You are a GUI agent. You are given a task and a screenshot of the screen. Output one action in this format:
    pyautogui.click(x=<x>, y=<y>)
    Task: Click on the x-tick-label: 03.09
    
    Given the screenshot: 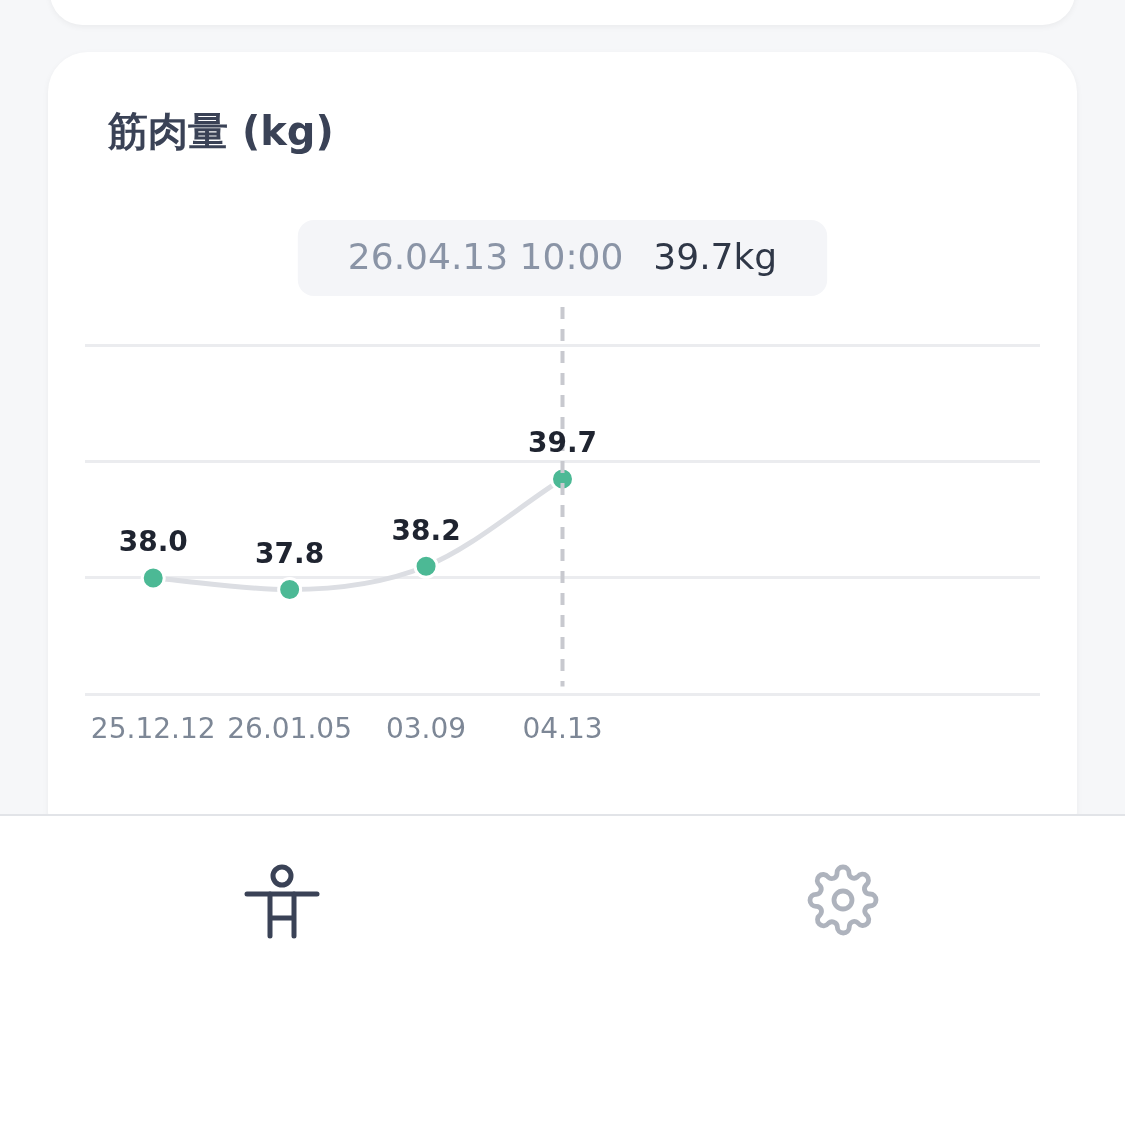 What is the action you would take?
    pyautogui.click(x=426, y=729)
    